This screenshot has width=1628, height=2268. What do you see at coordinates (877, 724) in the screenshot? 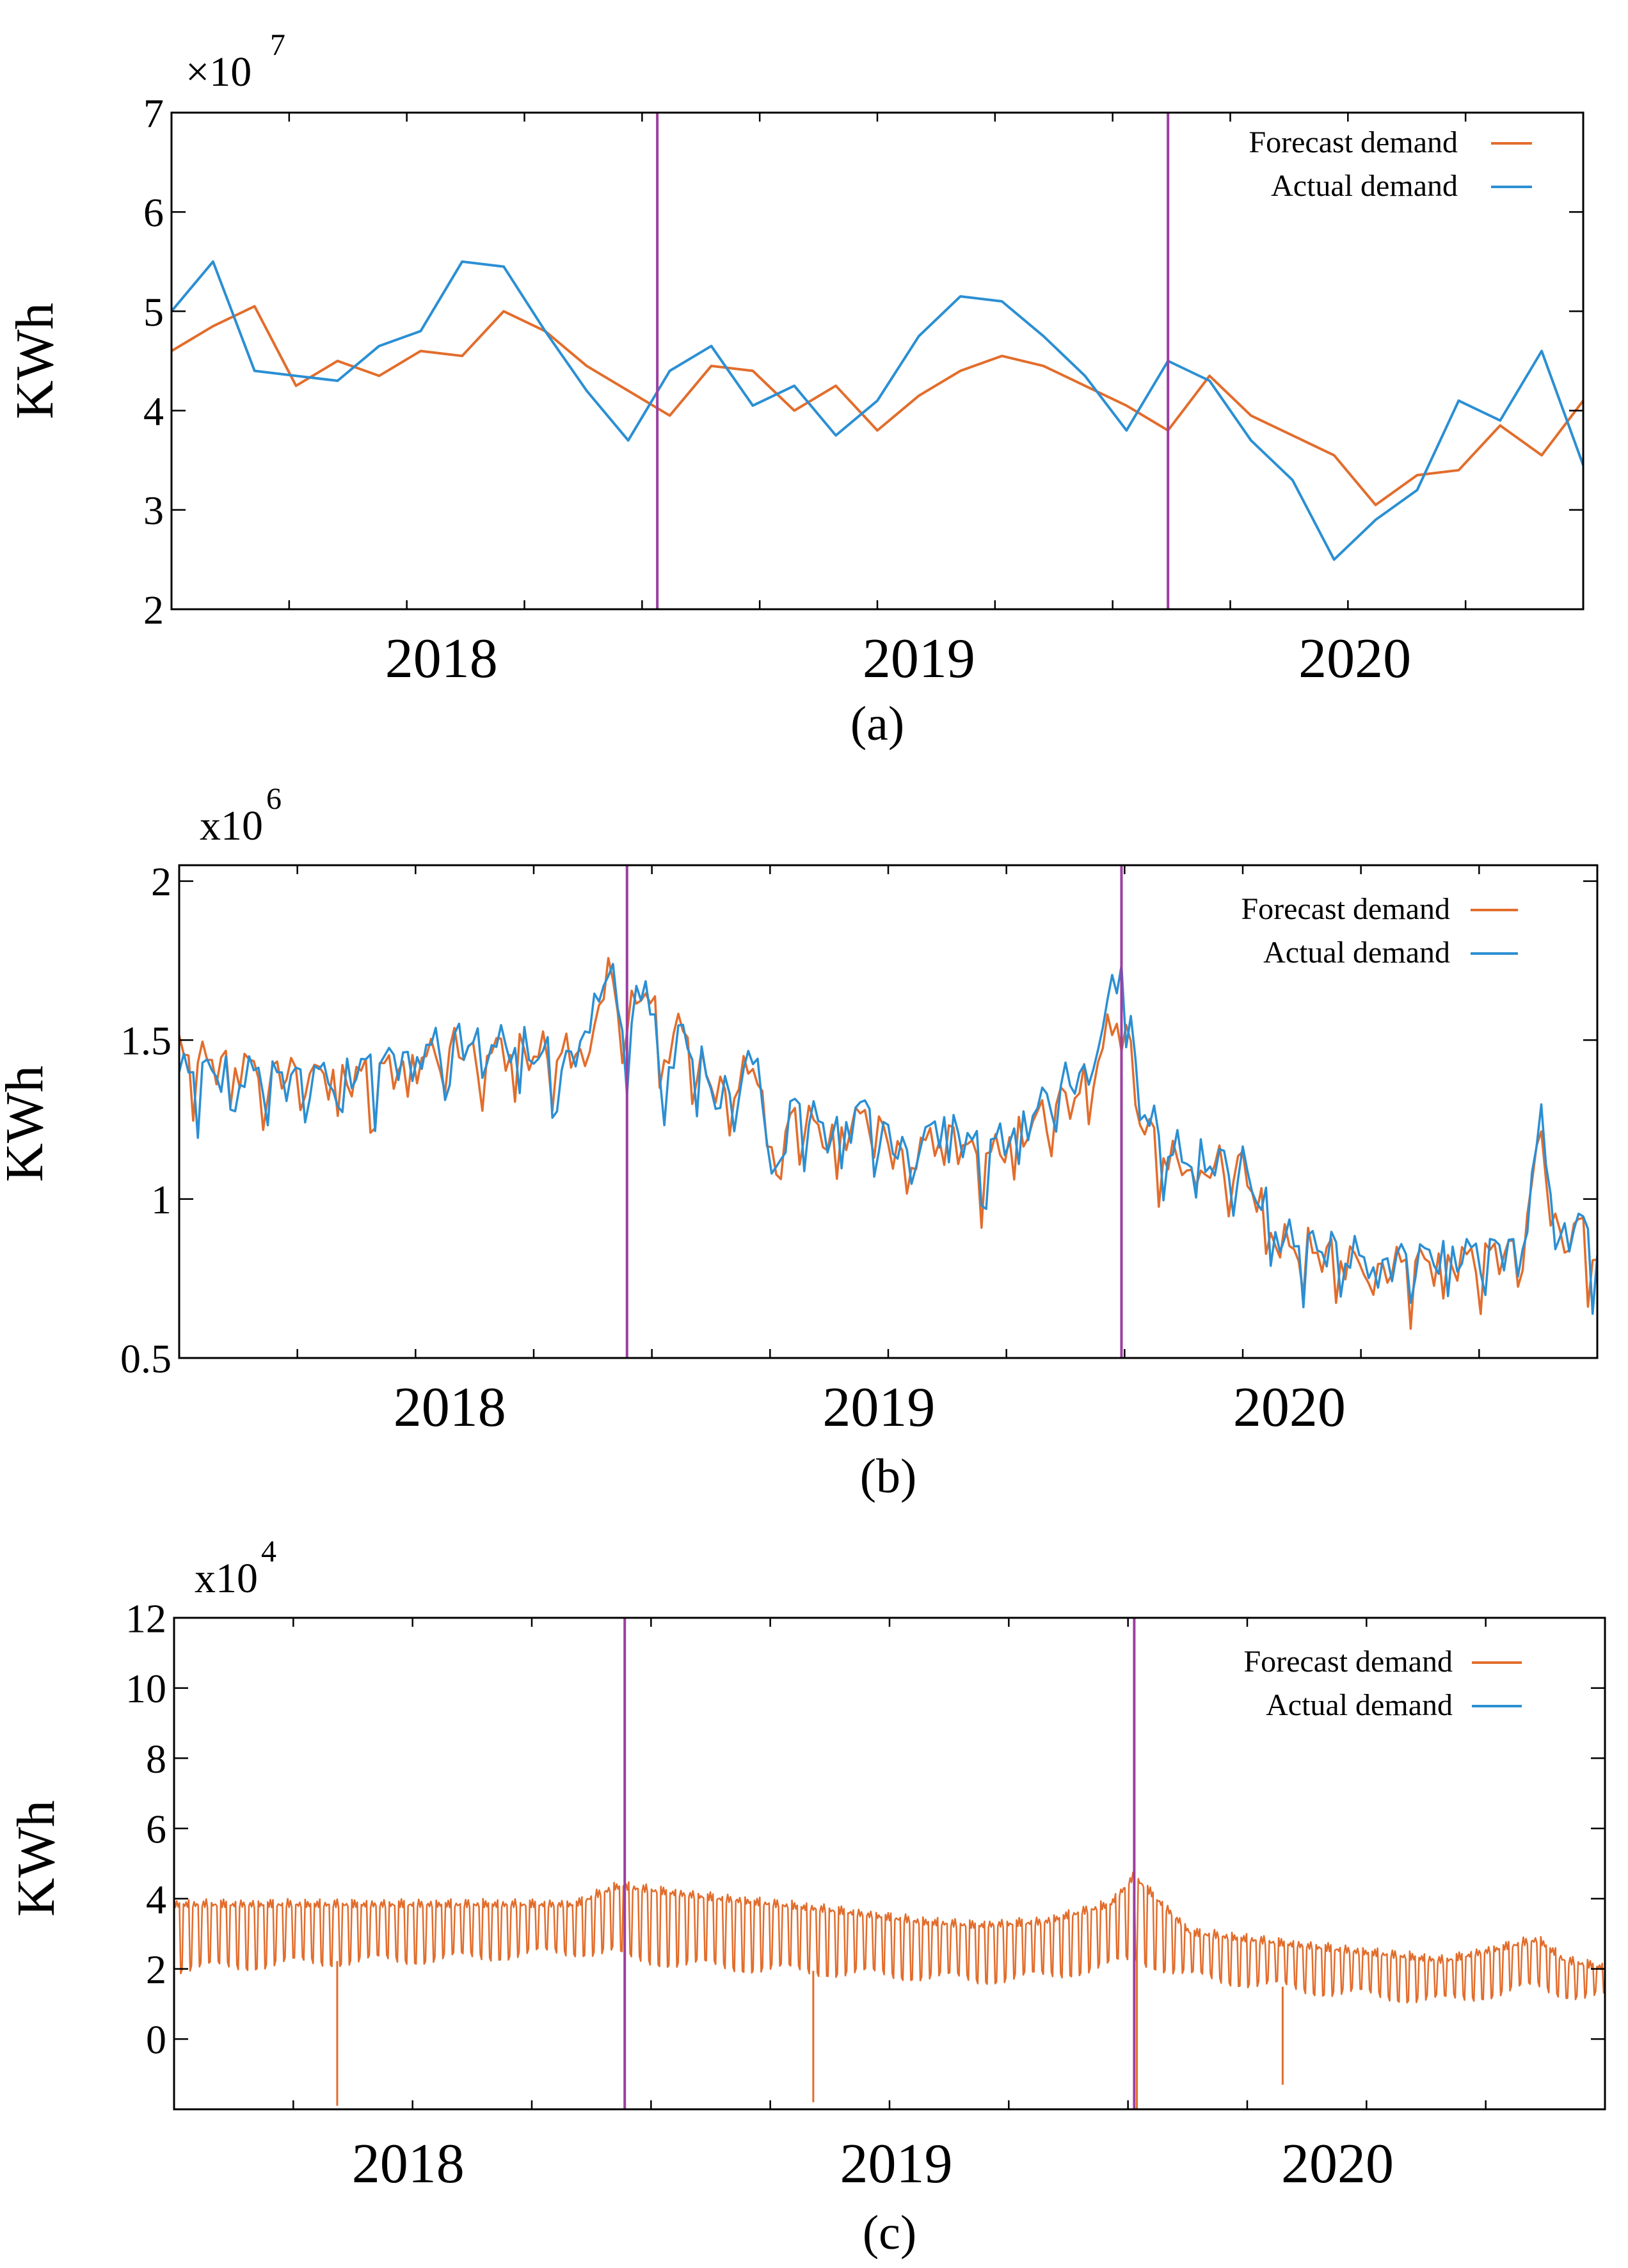
I see `panel-label: (a)` at bounding box center [877, 724].